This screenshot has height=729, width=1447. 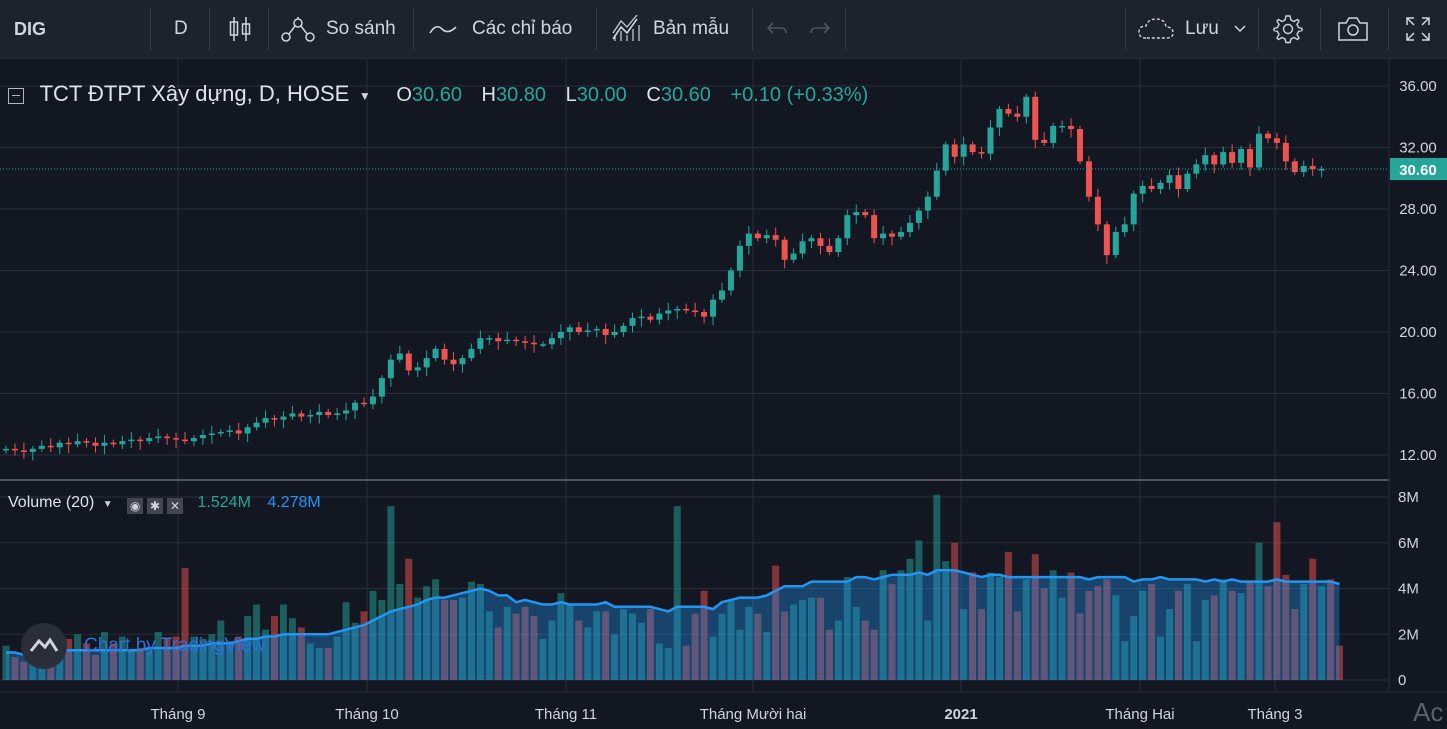 I want to click on save-button: Lưu, so click(x=1192, y=29).